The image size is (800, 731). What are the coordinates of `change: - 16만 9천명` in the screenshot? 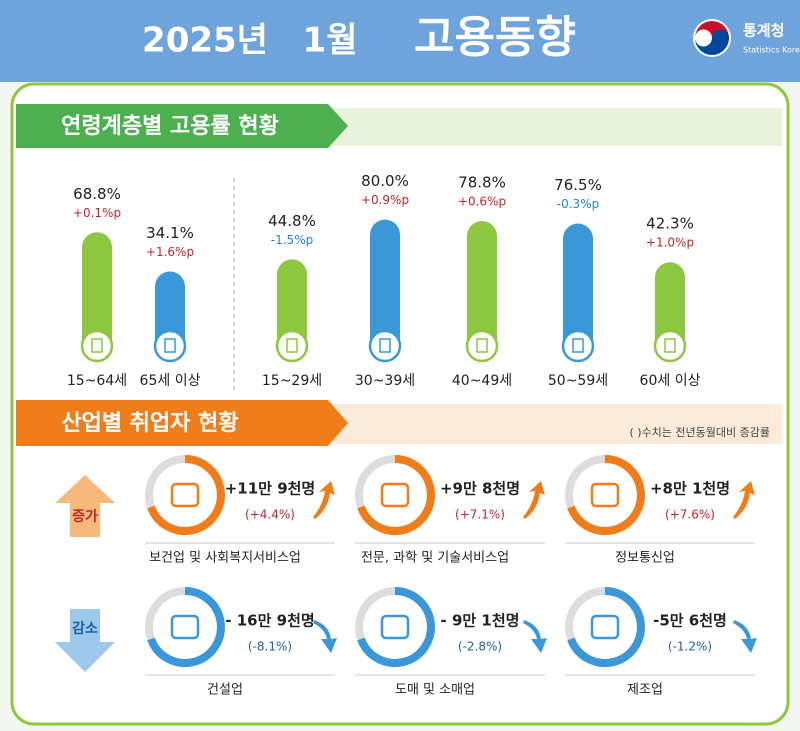 It's located at (269, 621).